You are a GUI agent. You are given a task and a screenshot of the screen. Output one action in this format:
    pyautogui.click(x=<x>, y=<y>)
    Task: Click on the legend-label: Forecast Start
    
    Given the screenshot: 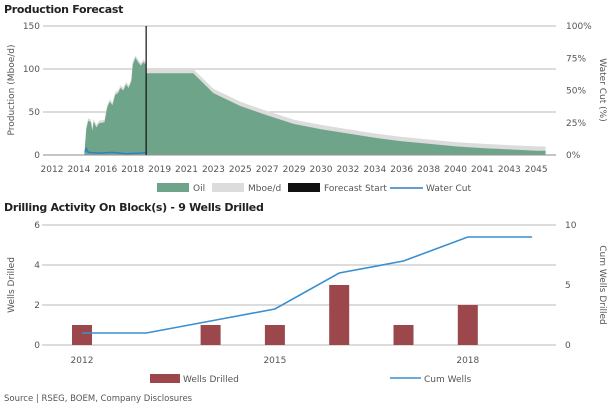 What is the action you would take?
    pyautogui.click(x=355, y=189)
    